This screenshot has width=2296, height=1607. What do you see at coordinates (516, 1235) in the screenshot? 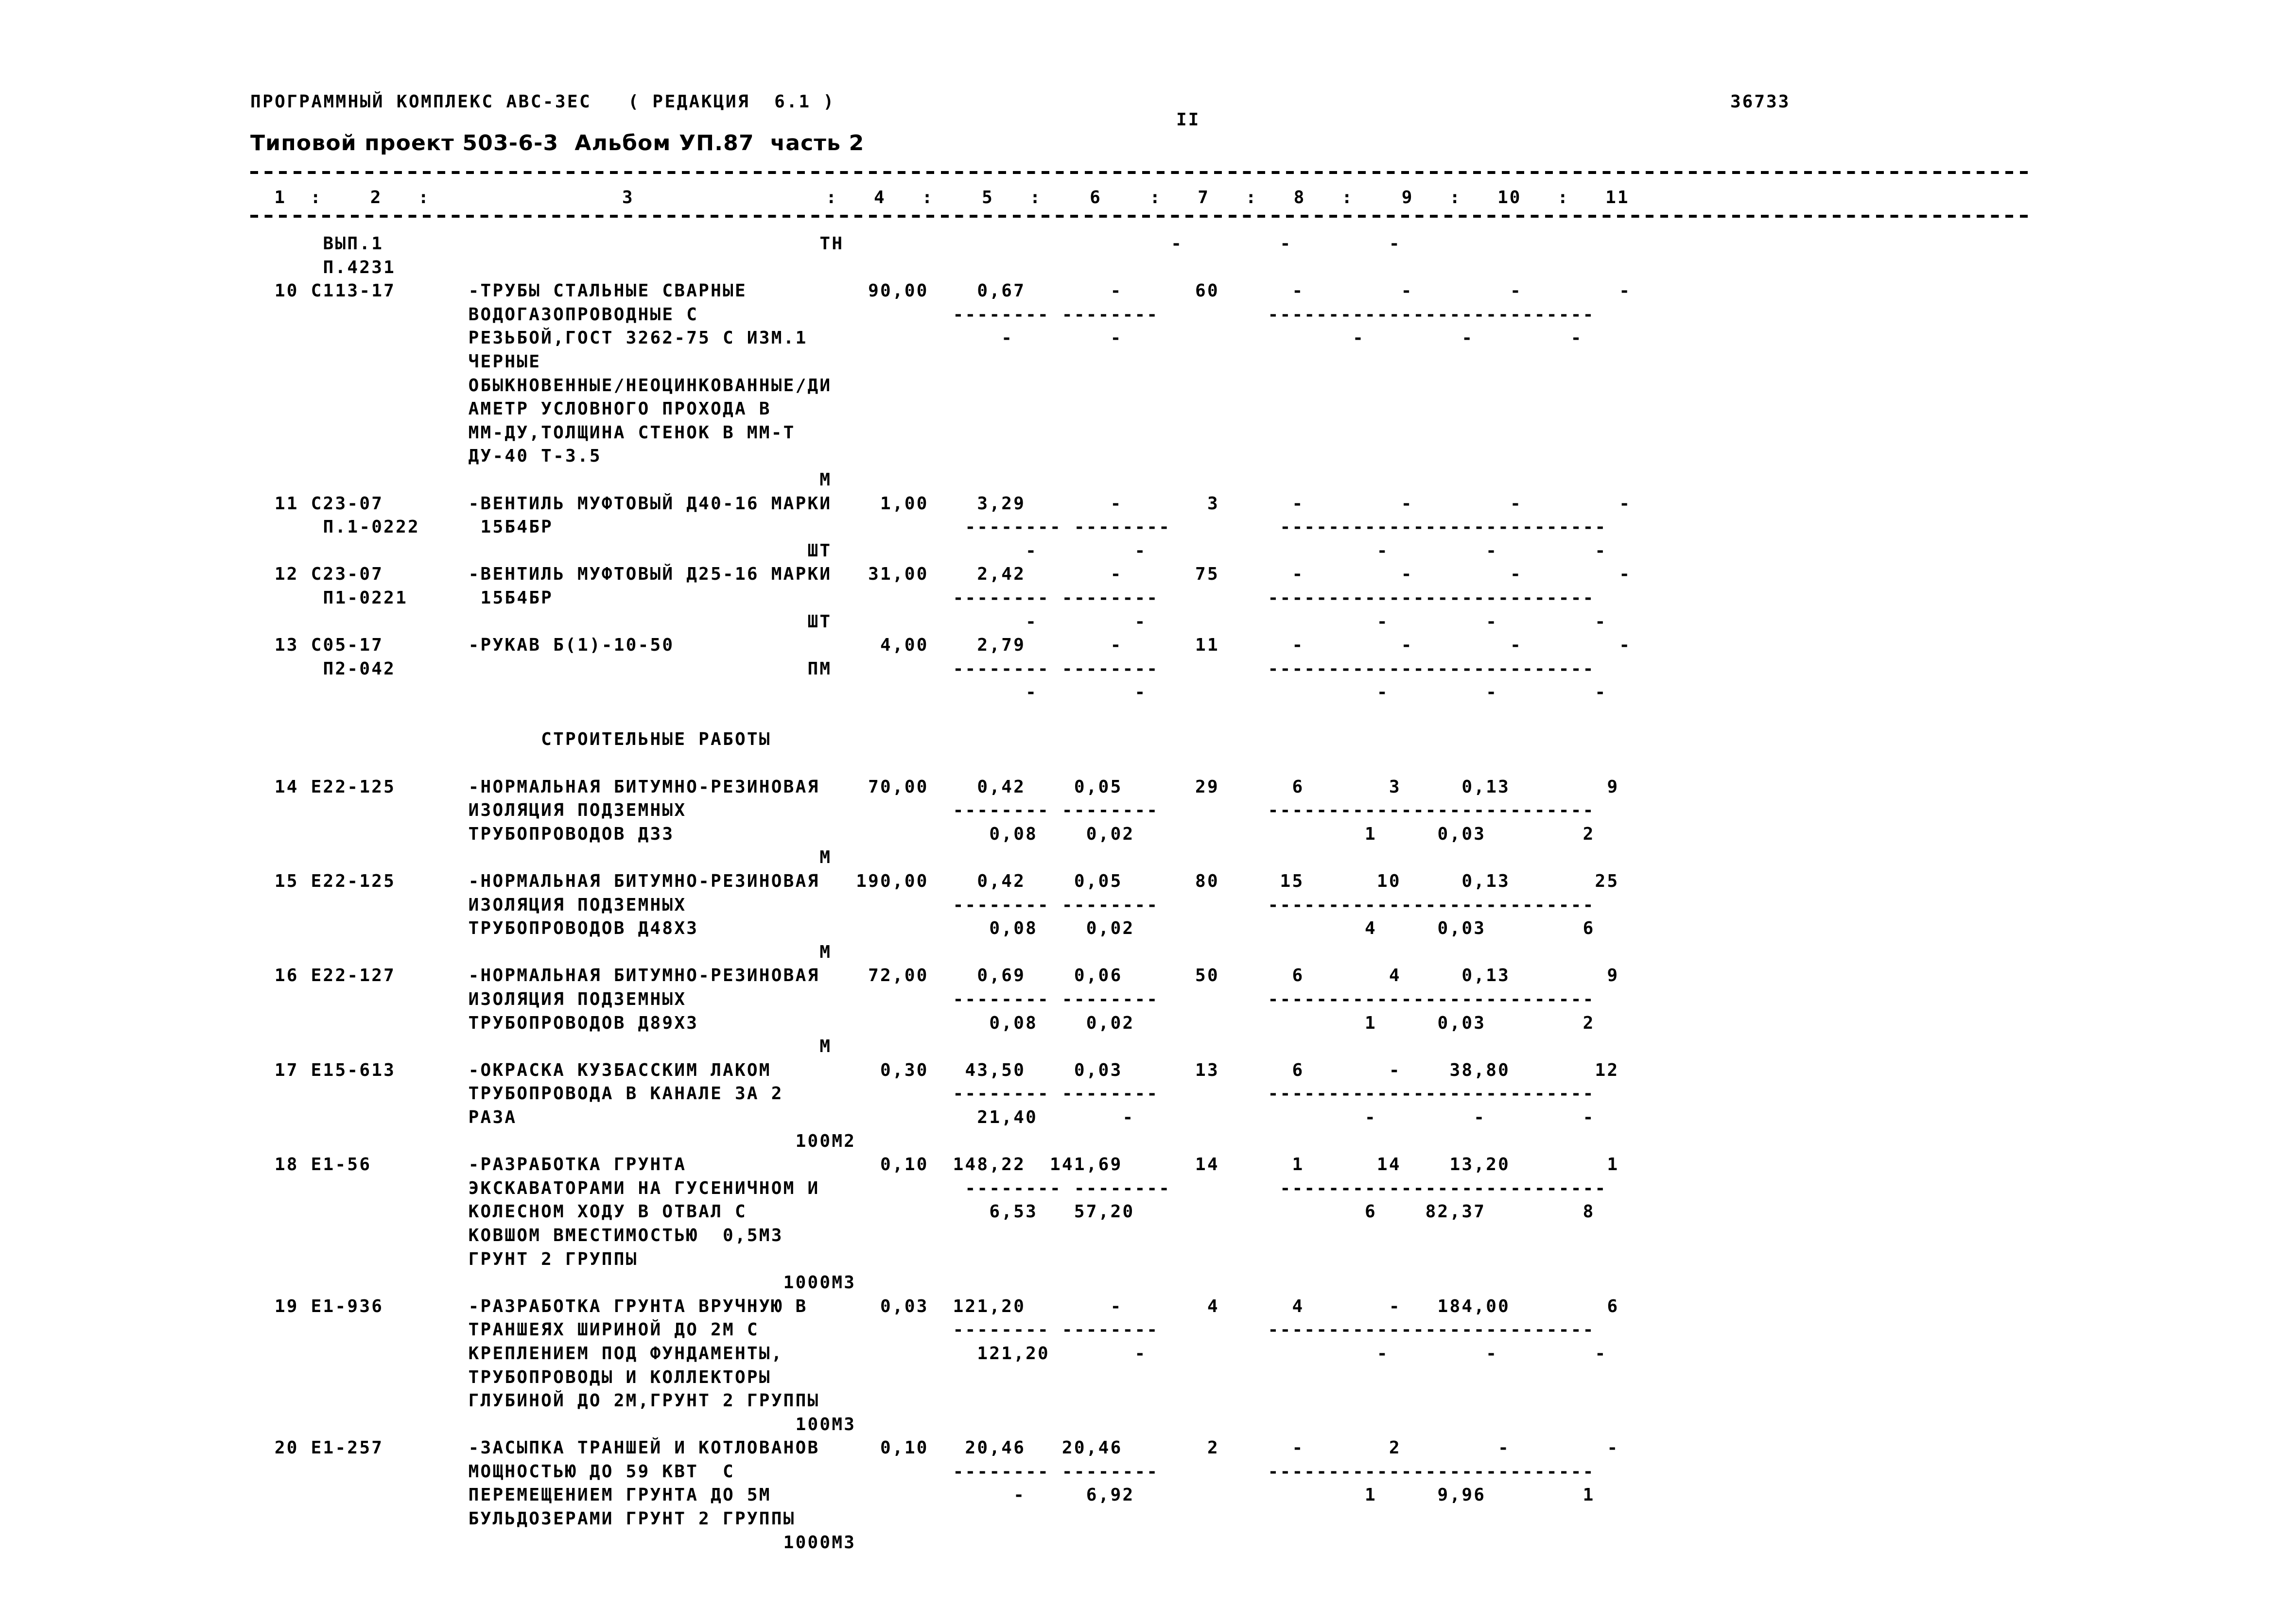
I see `table-row: КОВШОМ ВМЕСТИМОСТЬЮ 0,5М3` at bounding box center [516, 1235].